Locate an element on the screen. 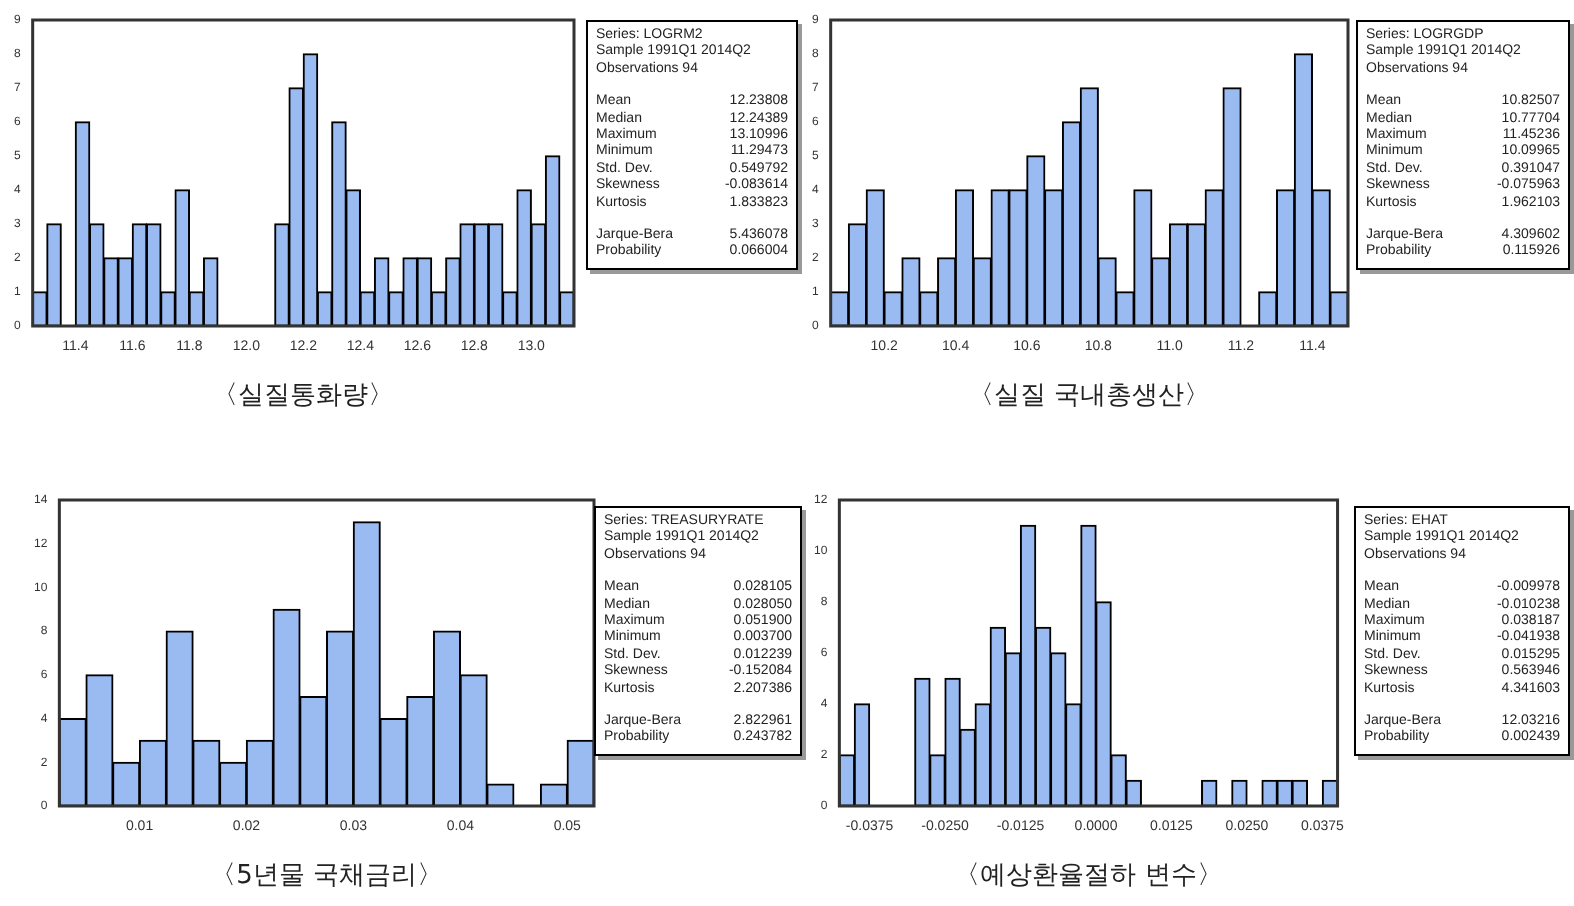  x-axis-title: 〈실질통화량〉 is located at coordinates (303, 396).